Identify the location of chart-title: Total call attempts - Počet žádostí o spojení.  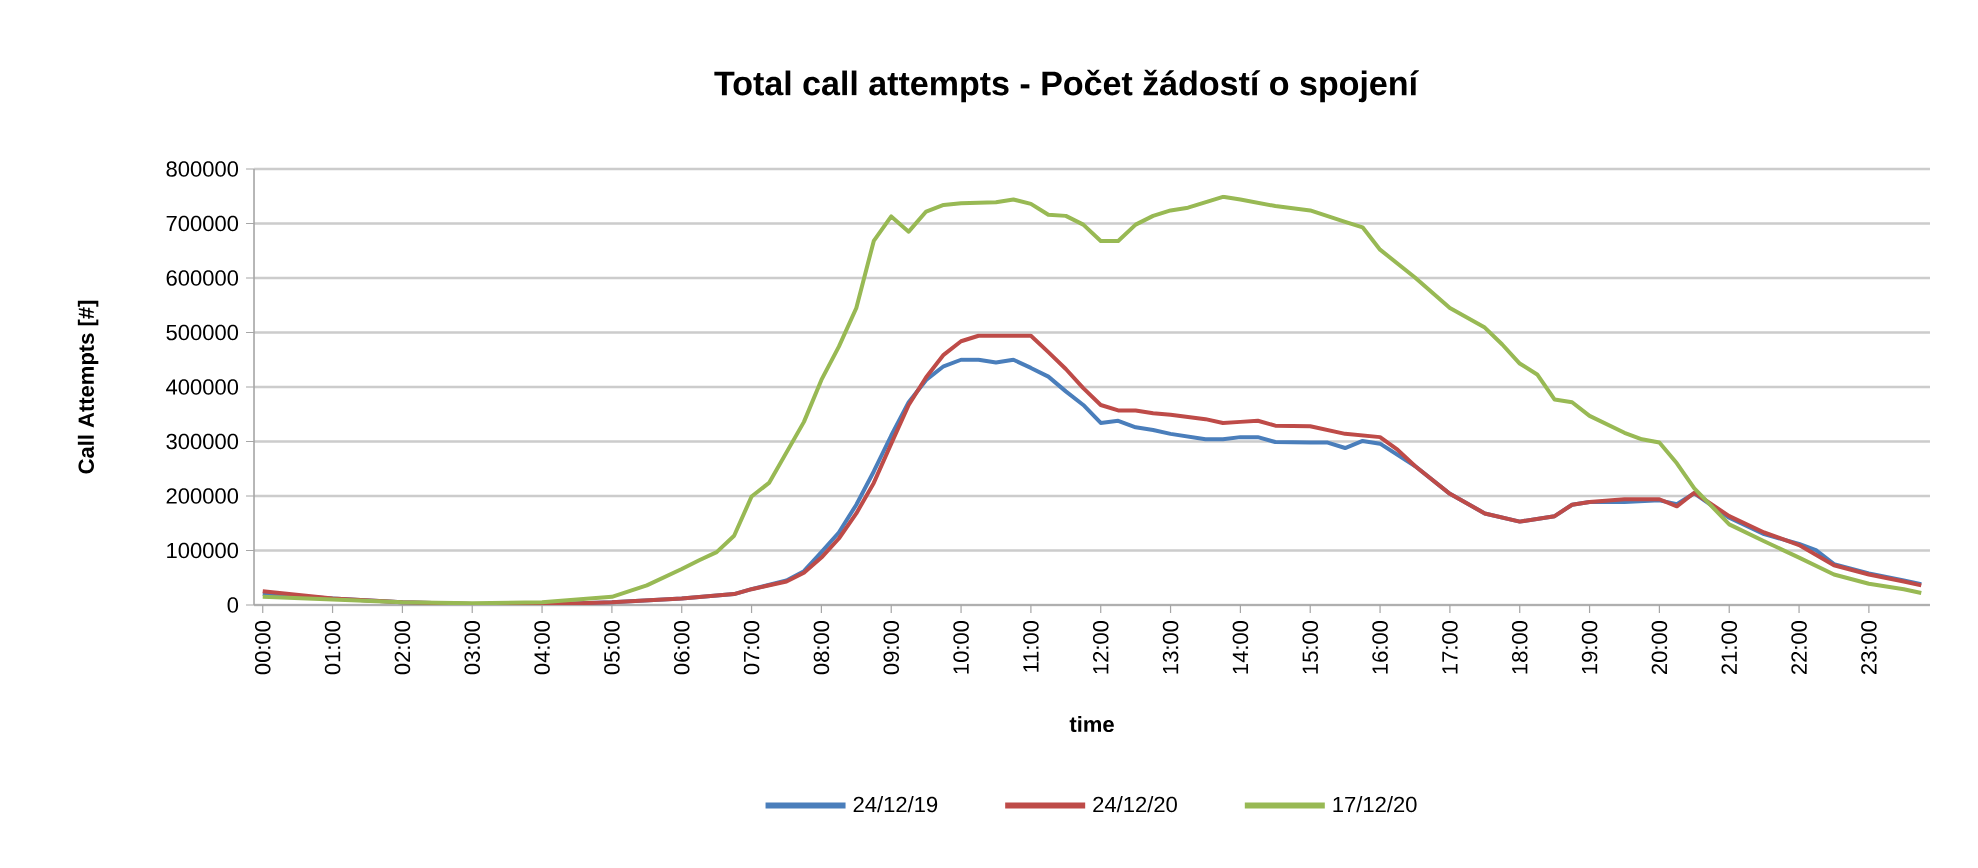
(1066, 86).